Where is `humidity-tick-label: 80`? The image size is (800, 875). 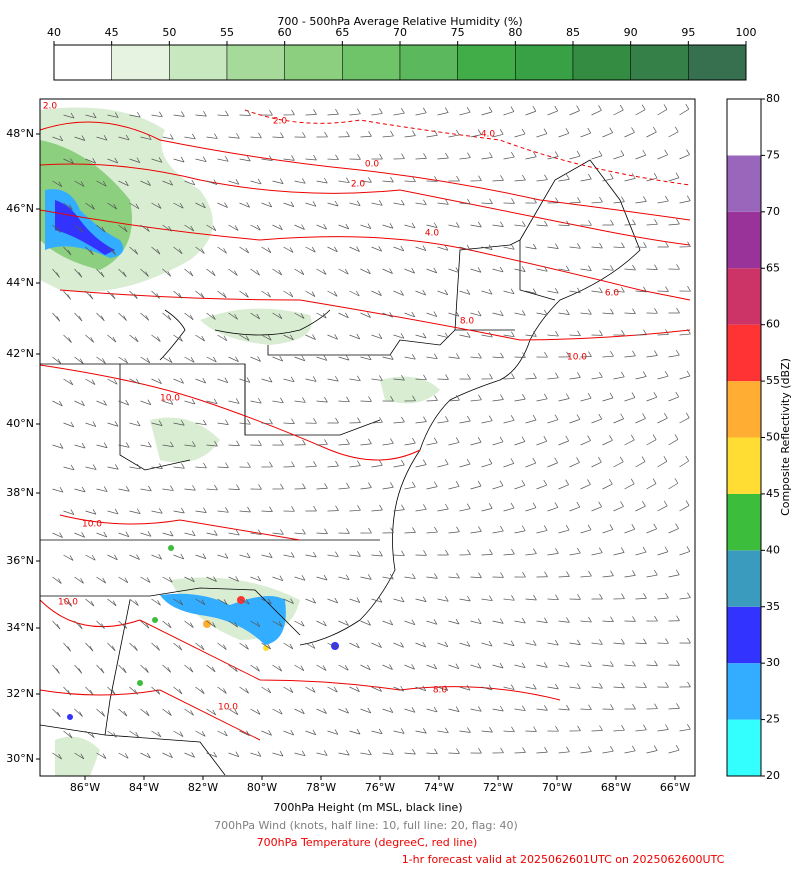
humidity-tick-label: 80 is located at coordinates (515, 32).